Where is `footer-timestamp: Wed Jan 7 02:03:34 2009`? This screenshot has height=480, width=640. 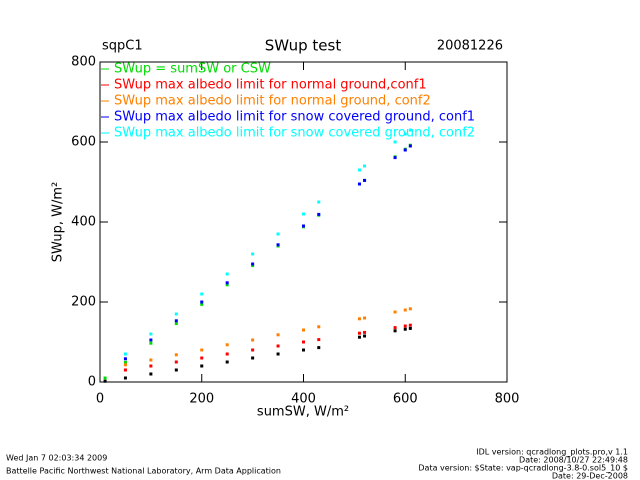 footer-timestamp: Wed Jan 7 02:03:34 2009 is located at coordinates (56, 458).